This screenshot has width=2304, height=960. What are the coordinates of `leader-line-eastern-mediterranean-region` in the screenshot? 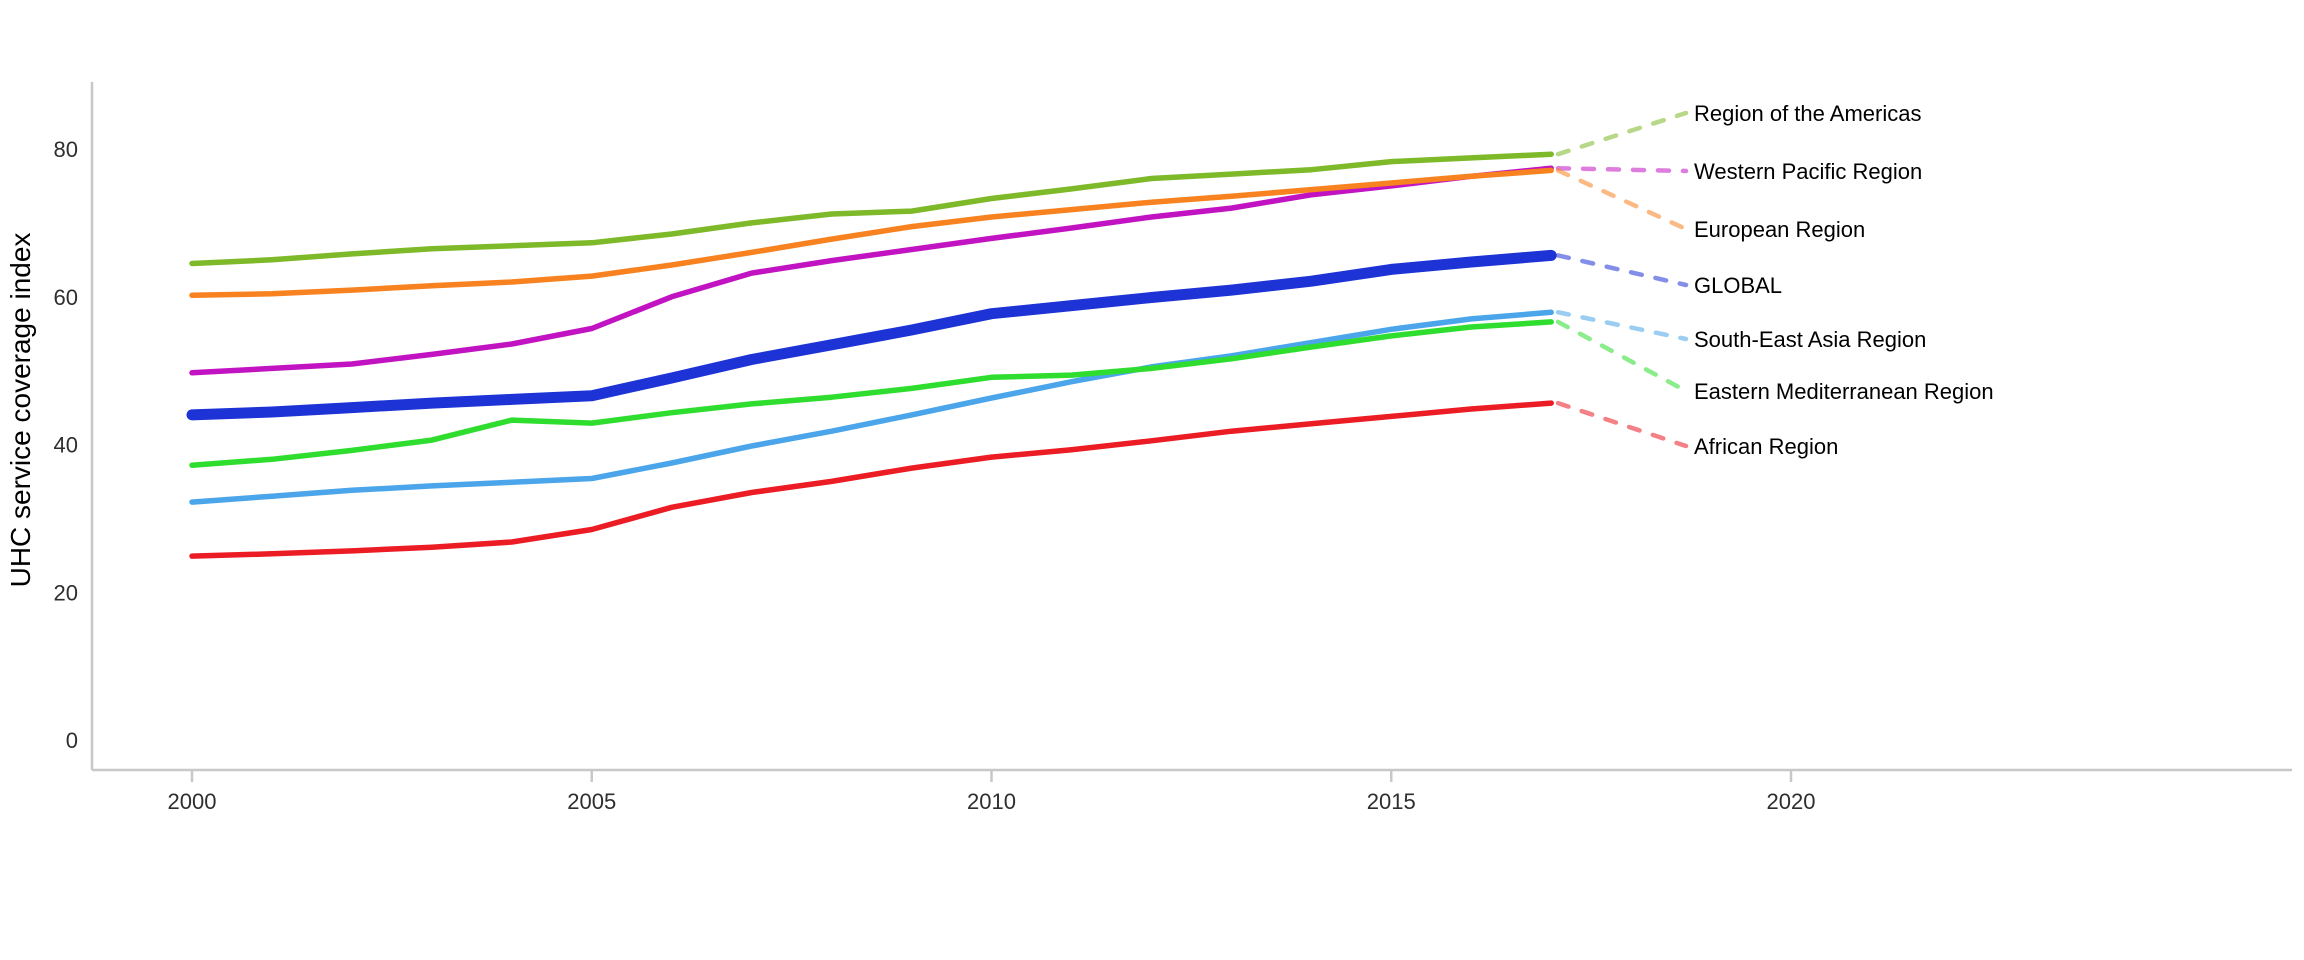 It's located at (1622, 356).